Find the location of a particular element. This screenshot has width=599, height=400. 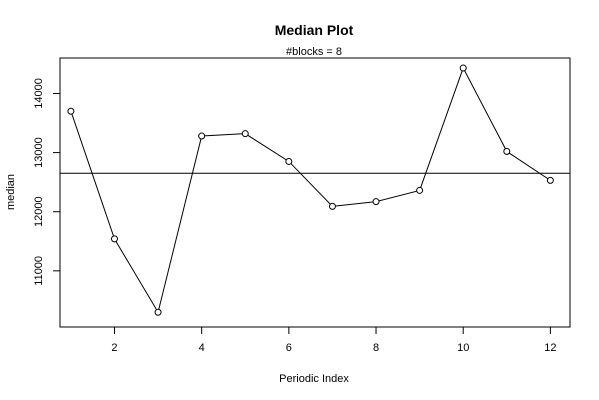

x-axis: 2 4 6 8 10 12 is located at coordinates (334, 340).